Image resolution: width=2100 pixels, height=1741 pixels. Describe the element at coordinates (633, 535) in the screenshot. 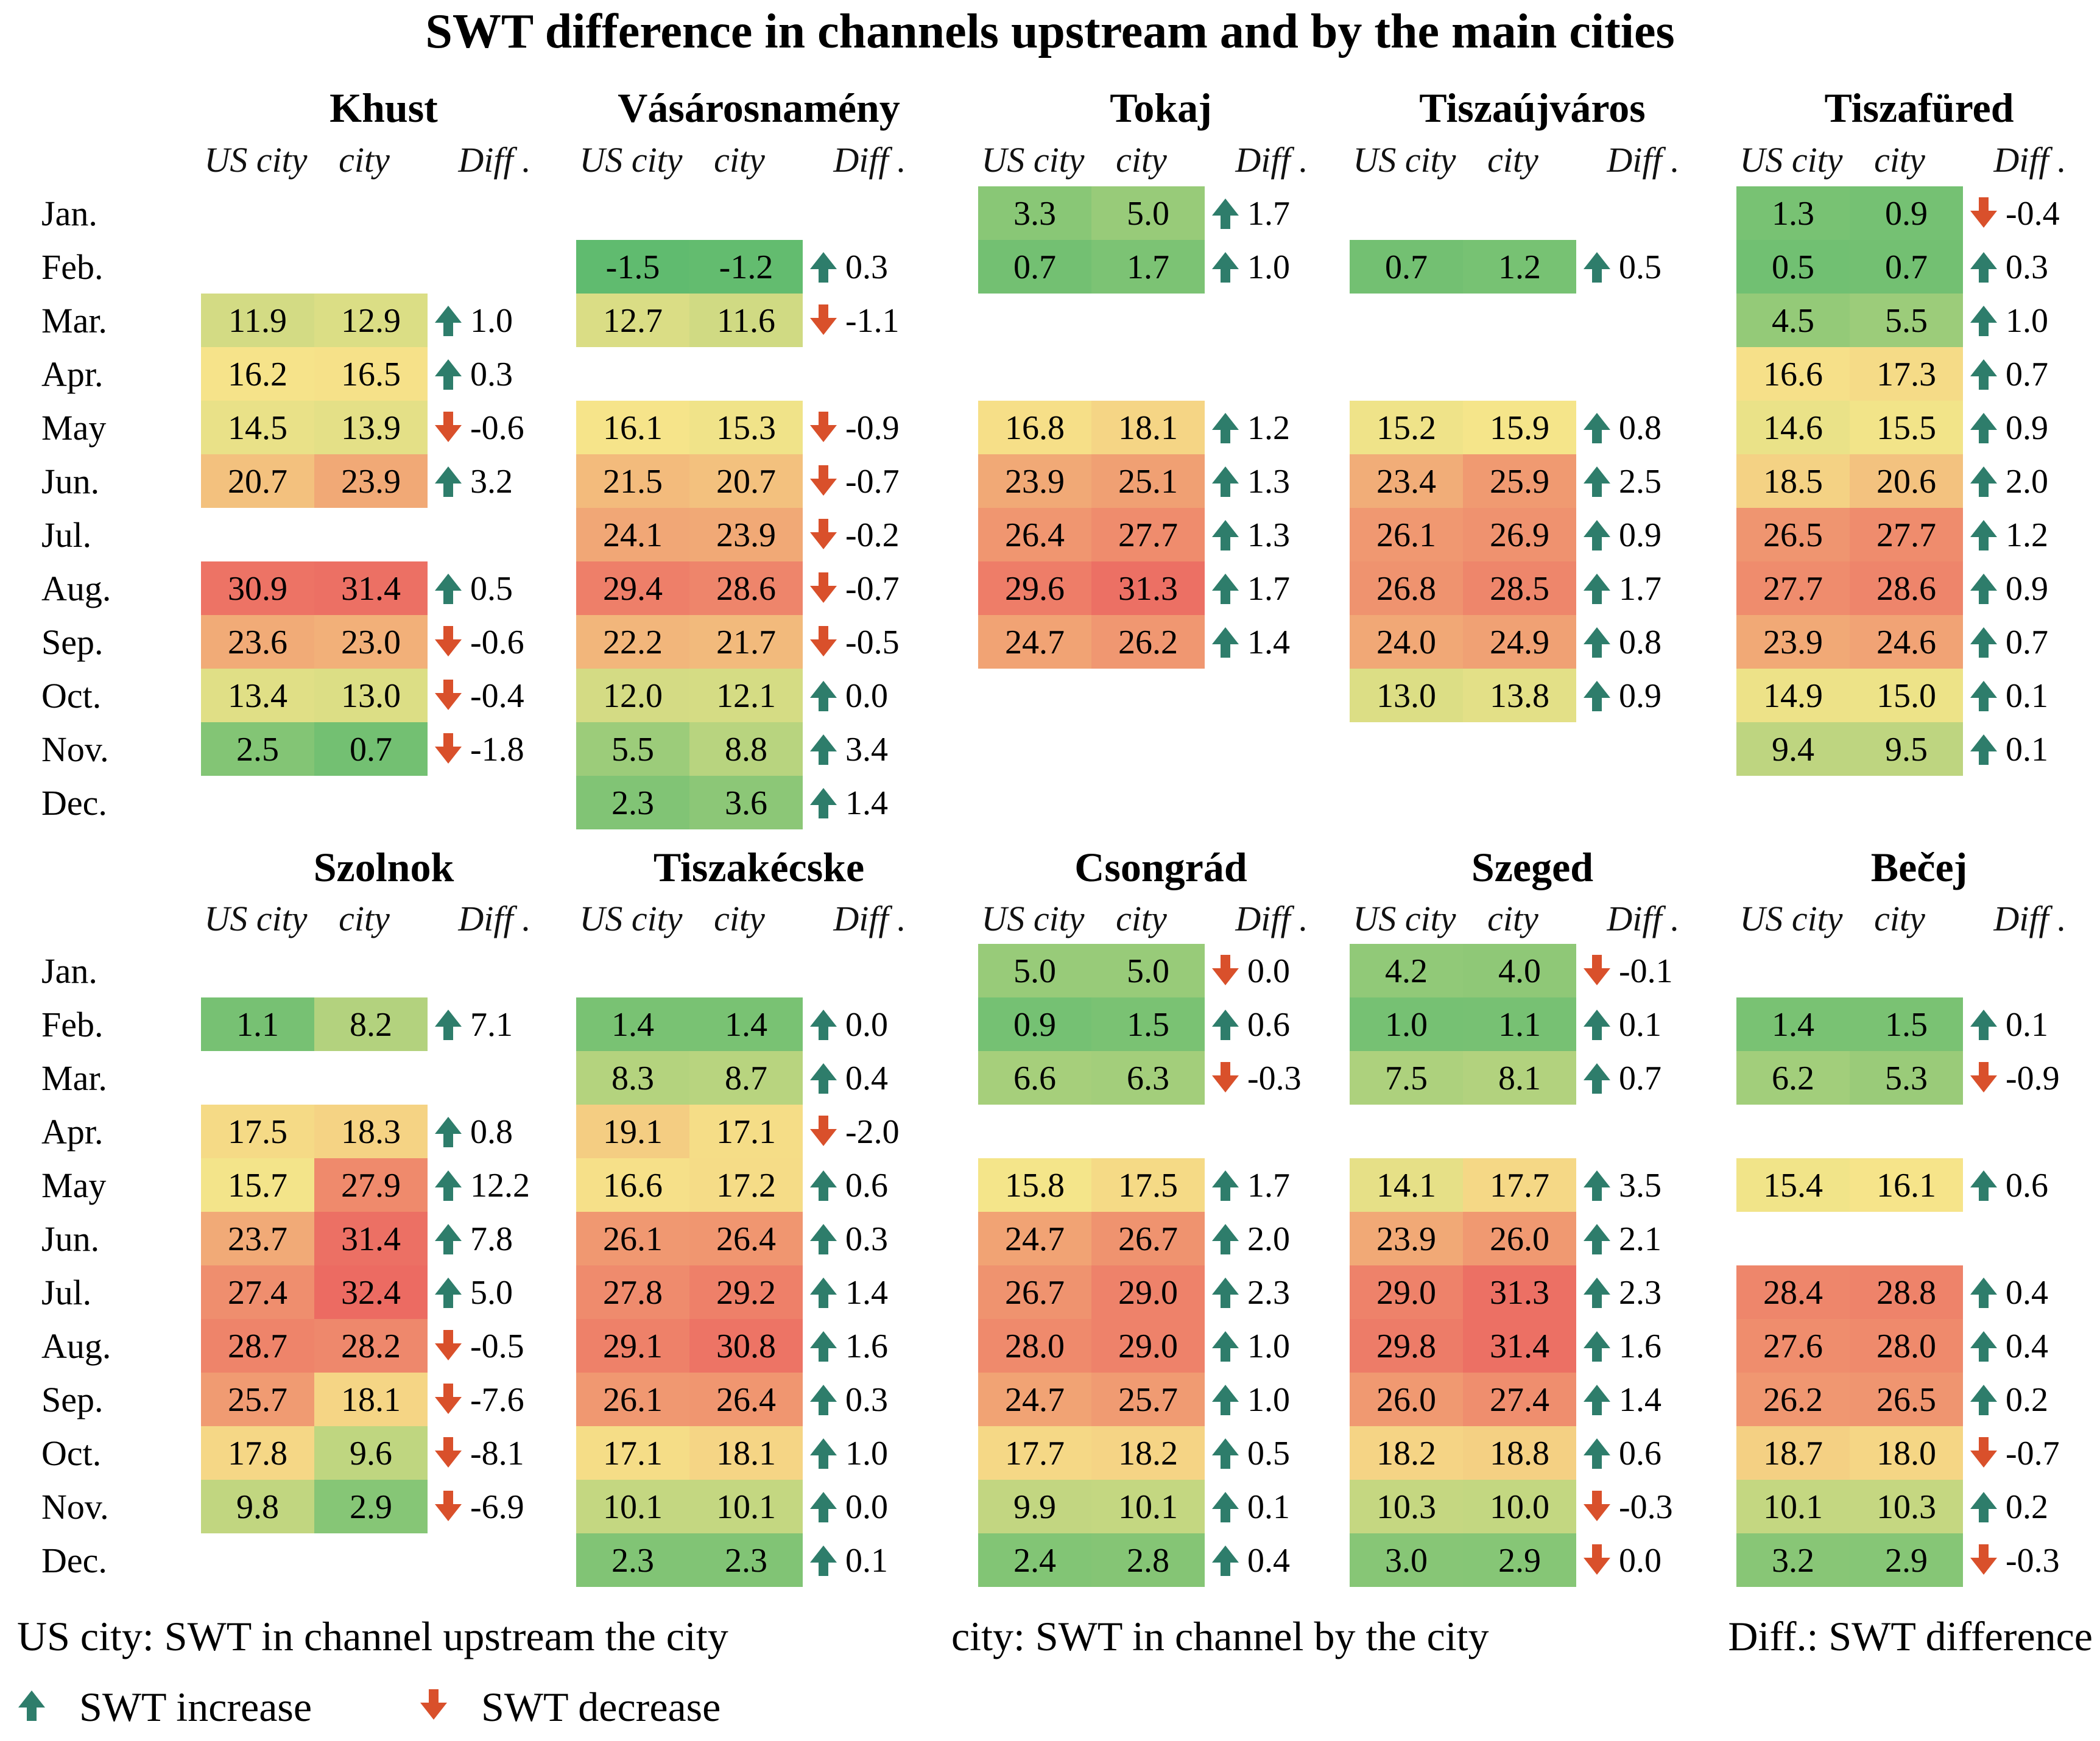

I see `us-value: 24.1` at that location.